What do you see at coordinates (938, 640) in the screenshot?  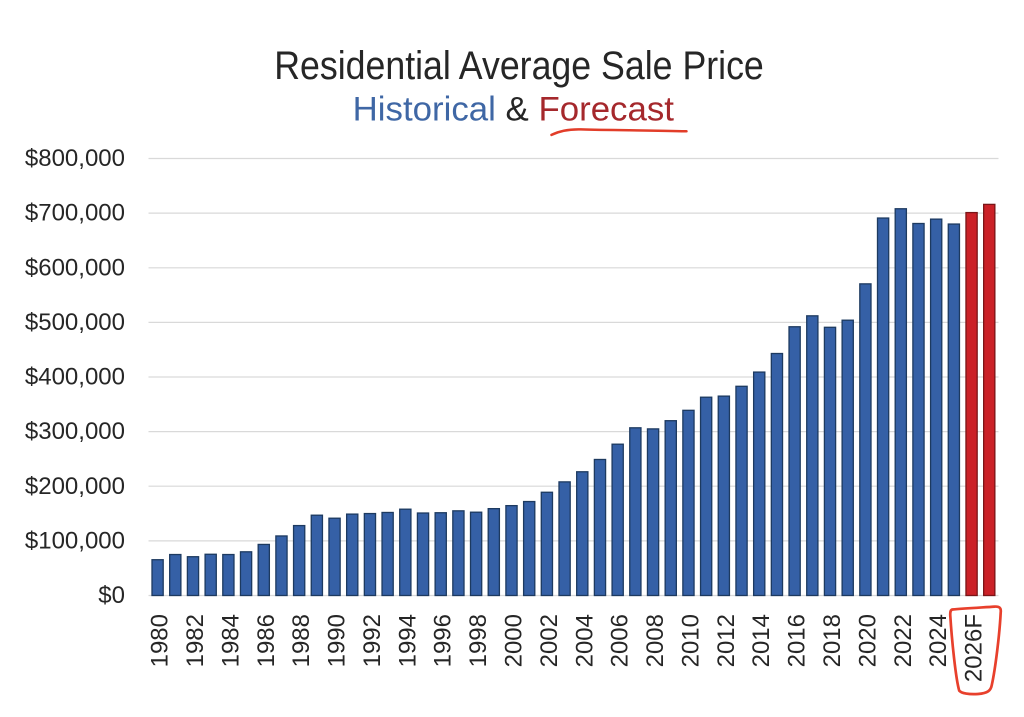 I see `svg-text: 2024` at bounding box center [938, 640].